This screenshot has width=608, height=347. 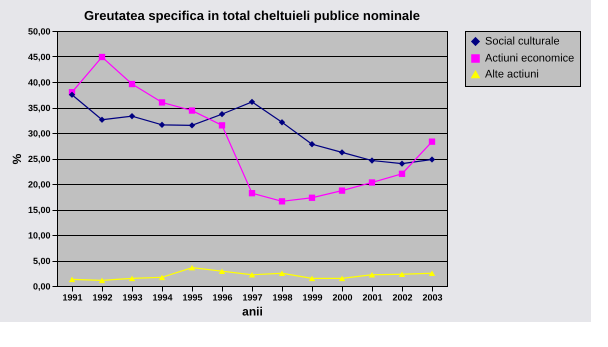 What do you see at coordinates (39, 57) in the screenshot?
I see `y-tick-label: 45,00` at bounding box center [39, 57].